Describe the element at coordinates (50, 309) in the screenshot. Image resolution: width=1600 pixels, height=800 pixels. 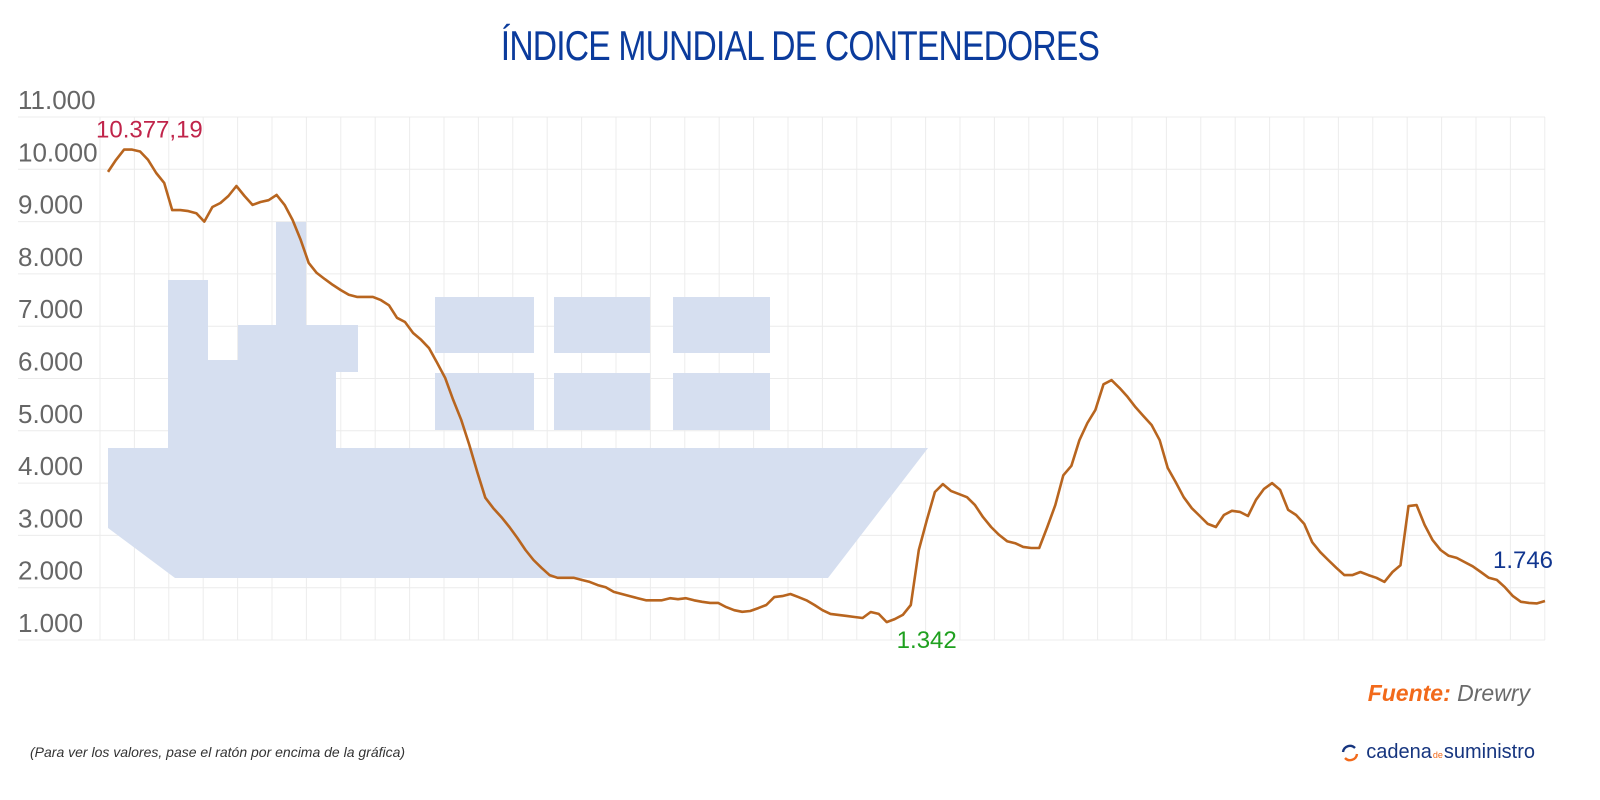
I see `y-tick-label: 7.000` at that location.